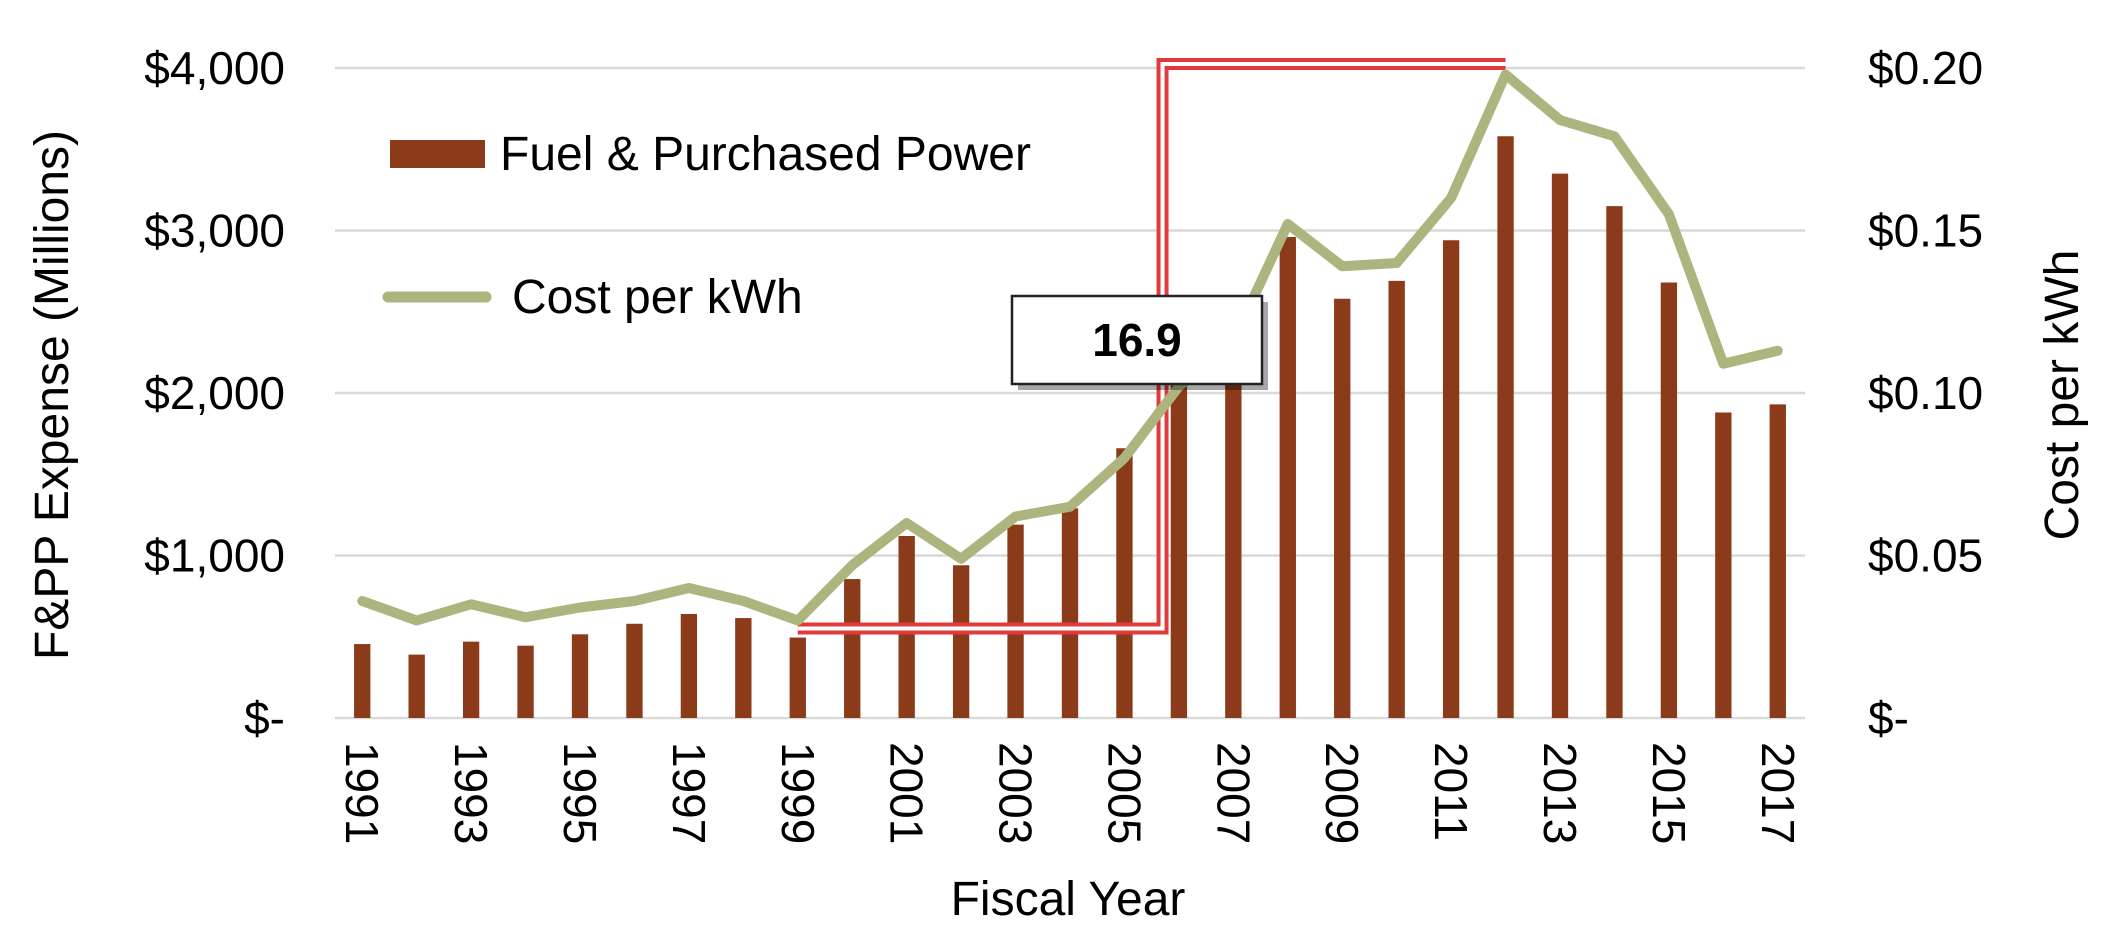 This screenshot has width=2118, height=933. I want to click on y-right-tick-label: $0.15, so click(1925, 231).